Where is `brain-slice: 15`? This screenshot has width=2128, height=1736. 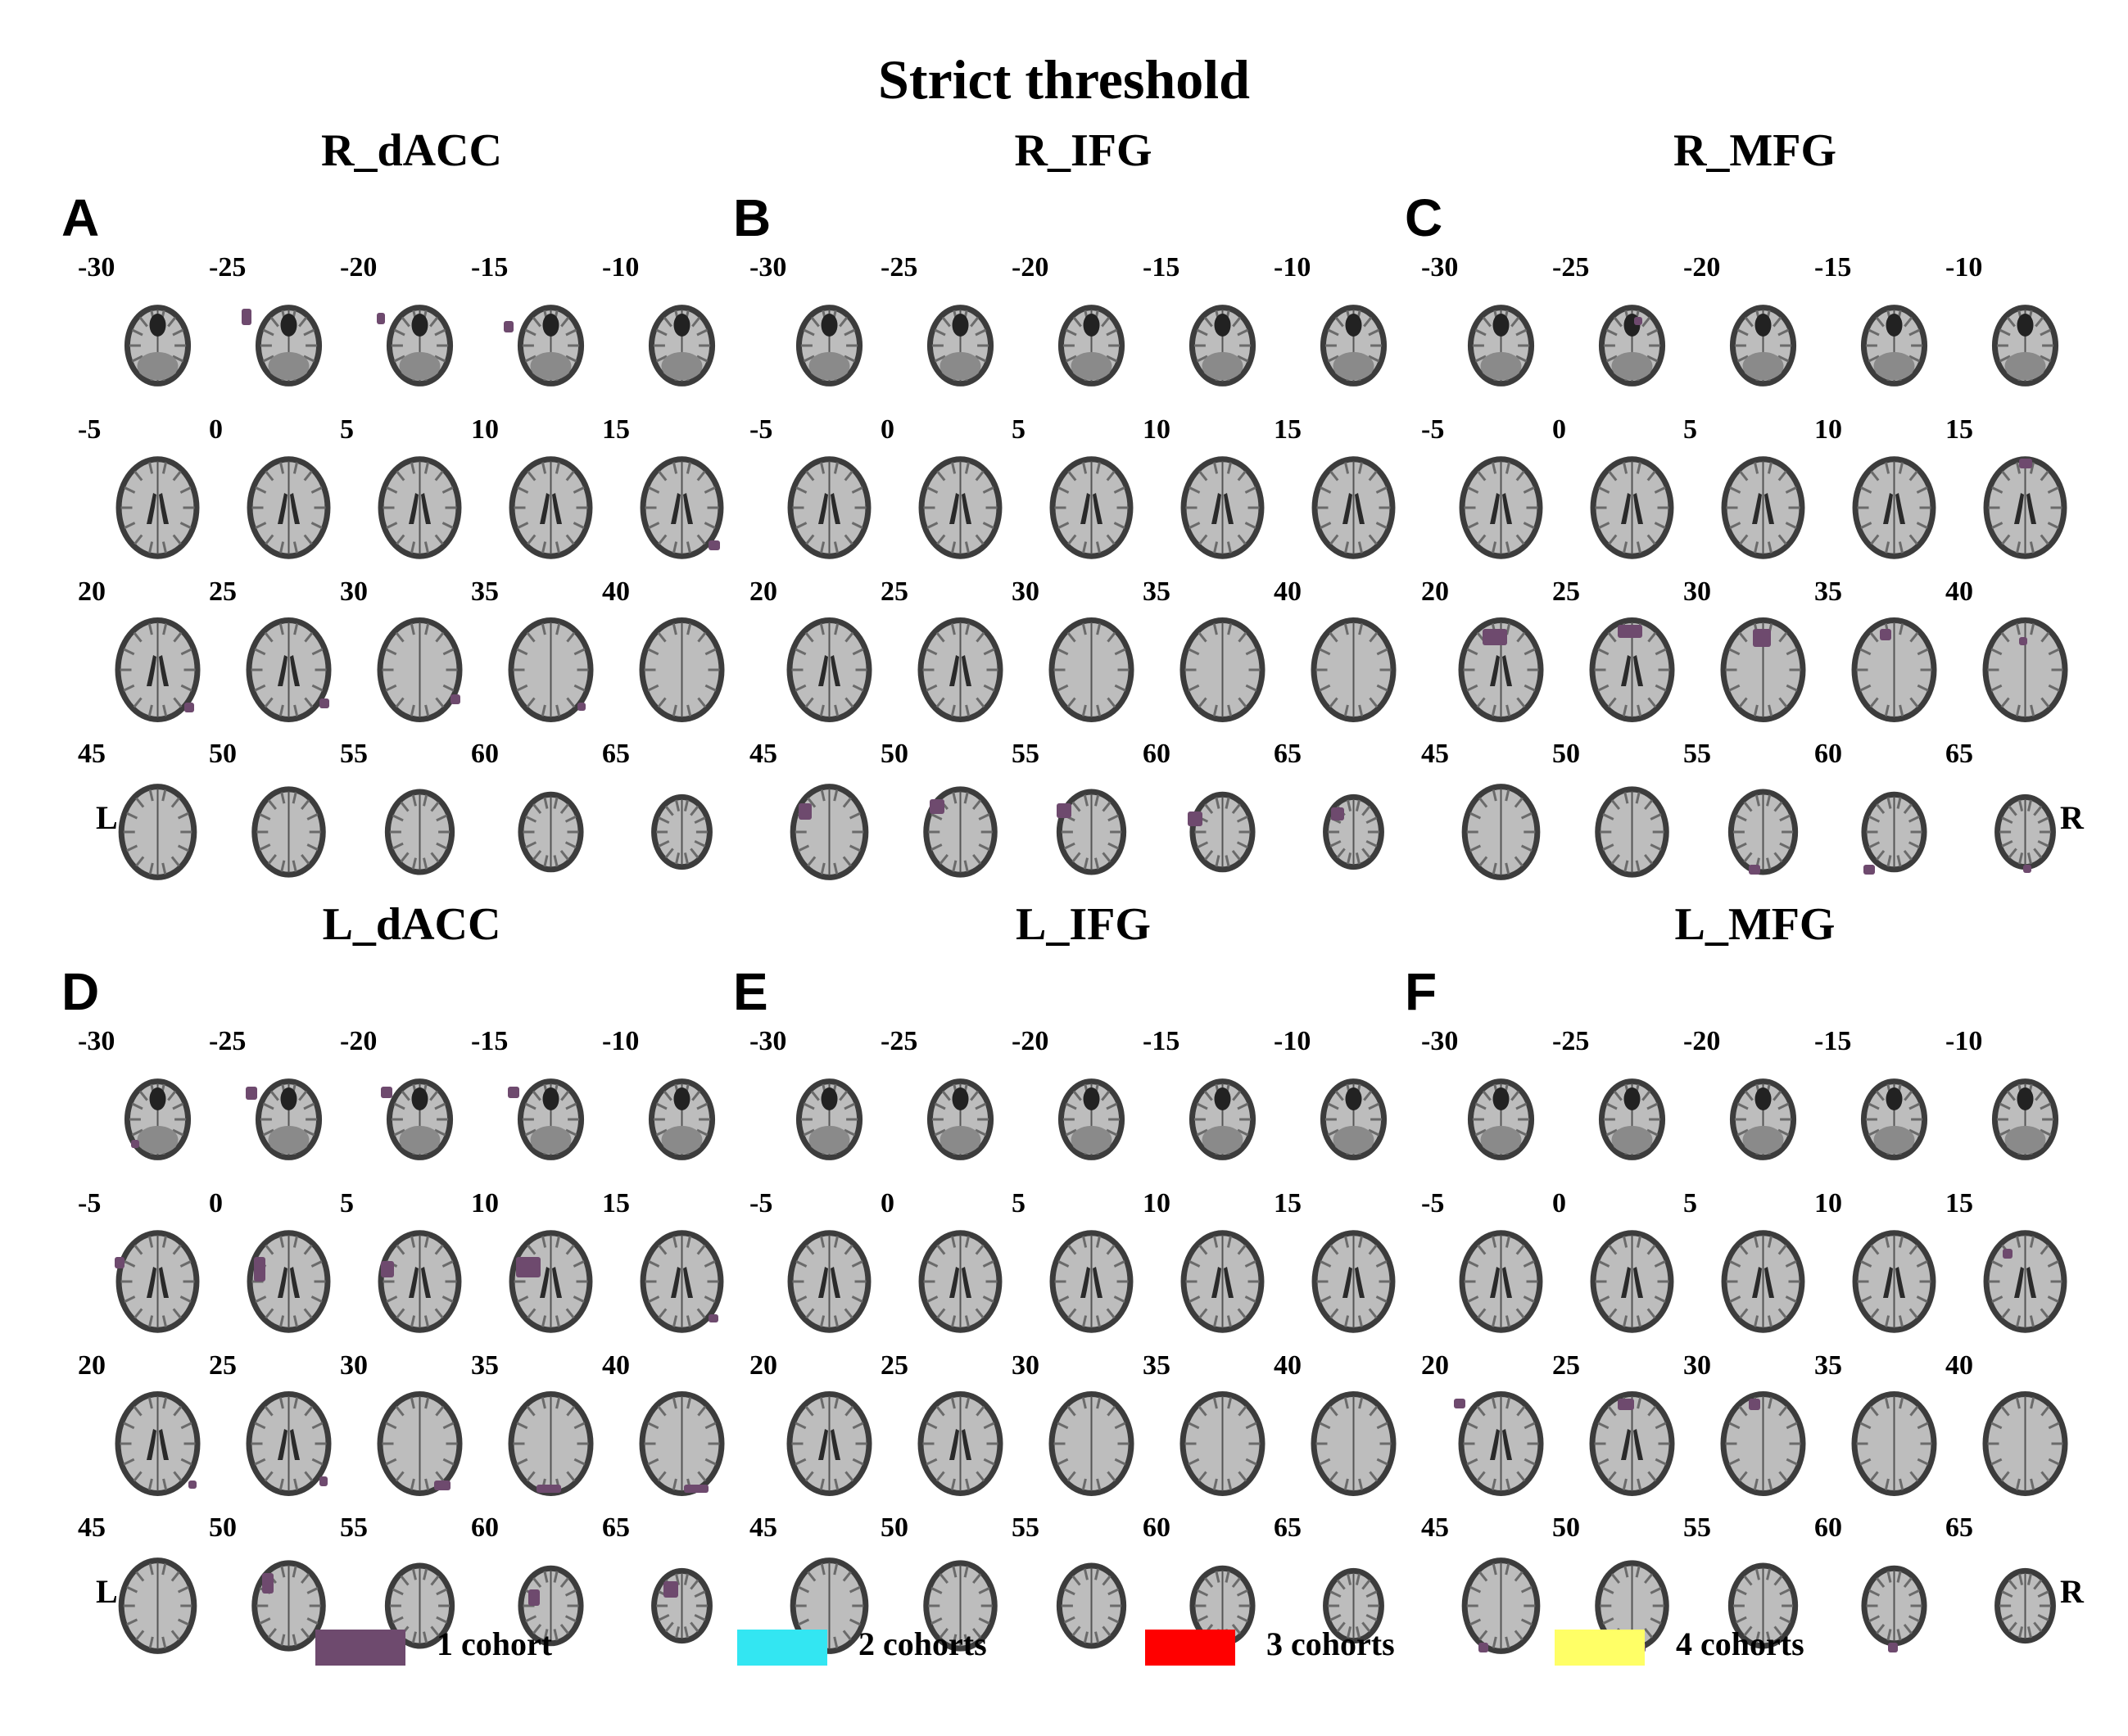
brain-slice: 15 is located at coordinates (1340, 498).